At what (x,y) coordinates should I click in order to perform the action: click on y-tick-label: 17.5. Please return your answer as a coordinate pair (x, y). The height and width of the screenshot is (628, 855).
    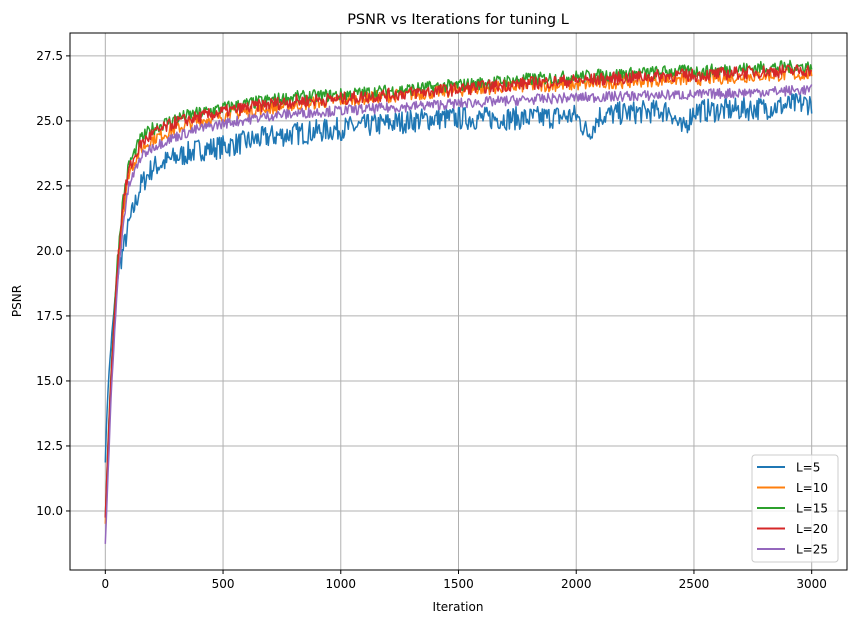
    Looking at the image, I should click on (49, 316).